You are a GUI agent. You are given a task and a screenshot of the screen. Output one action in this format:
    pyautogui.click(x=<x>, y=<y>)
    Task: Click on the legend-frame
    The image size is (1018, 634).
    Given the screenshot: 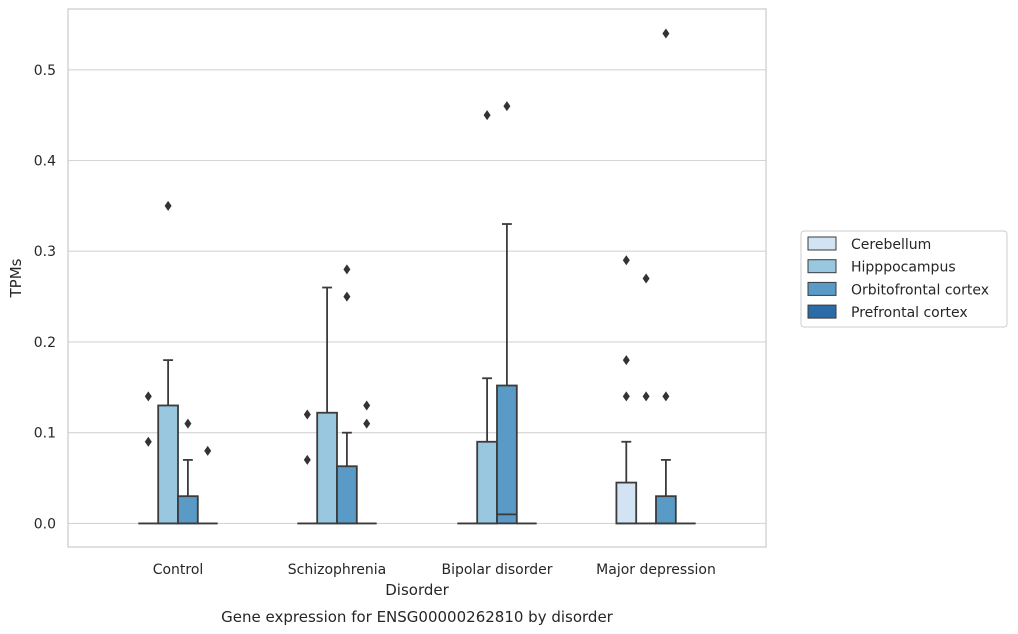 What is the action you would take?
    pyautogui.click(x=904, y=279)
    